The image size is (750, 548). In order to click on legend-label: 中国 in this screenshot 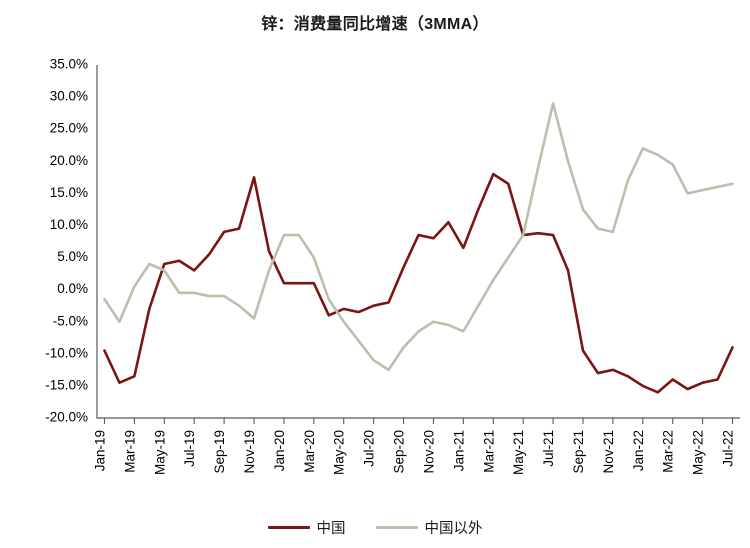, I will do `click(331, 529)`.